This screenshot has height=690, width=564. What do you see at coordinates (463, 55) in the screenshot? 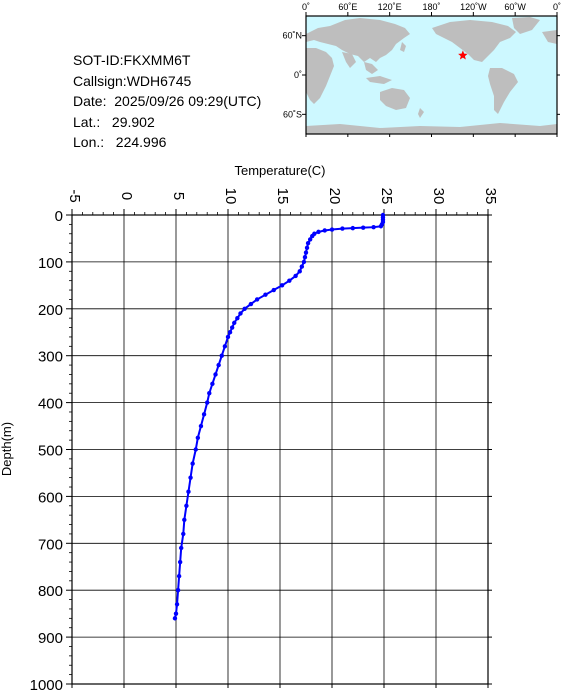
I see `station-marker-icon` at bounding box center [463, 55].